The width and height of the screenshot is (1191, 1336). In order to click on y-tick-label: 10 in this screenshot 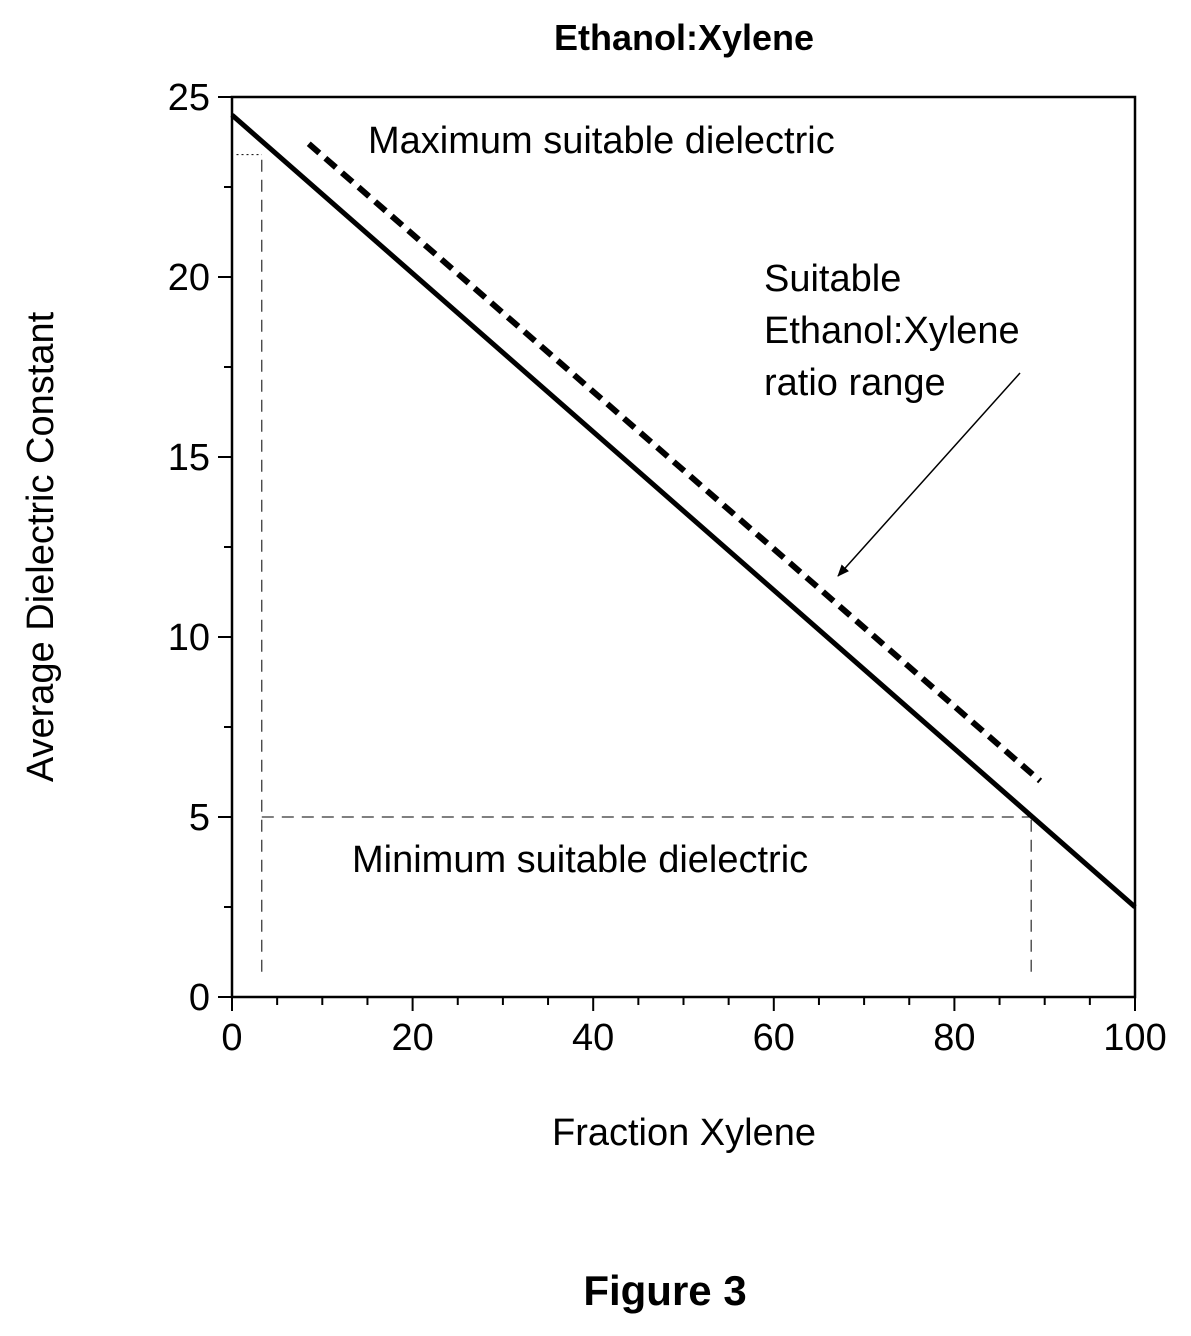, I will do `click(189, 638)`.